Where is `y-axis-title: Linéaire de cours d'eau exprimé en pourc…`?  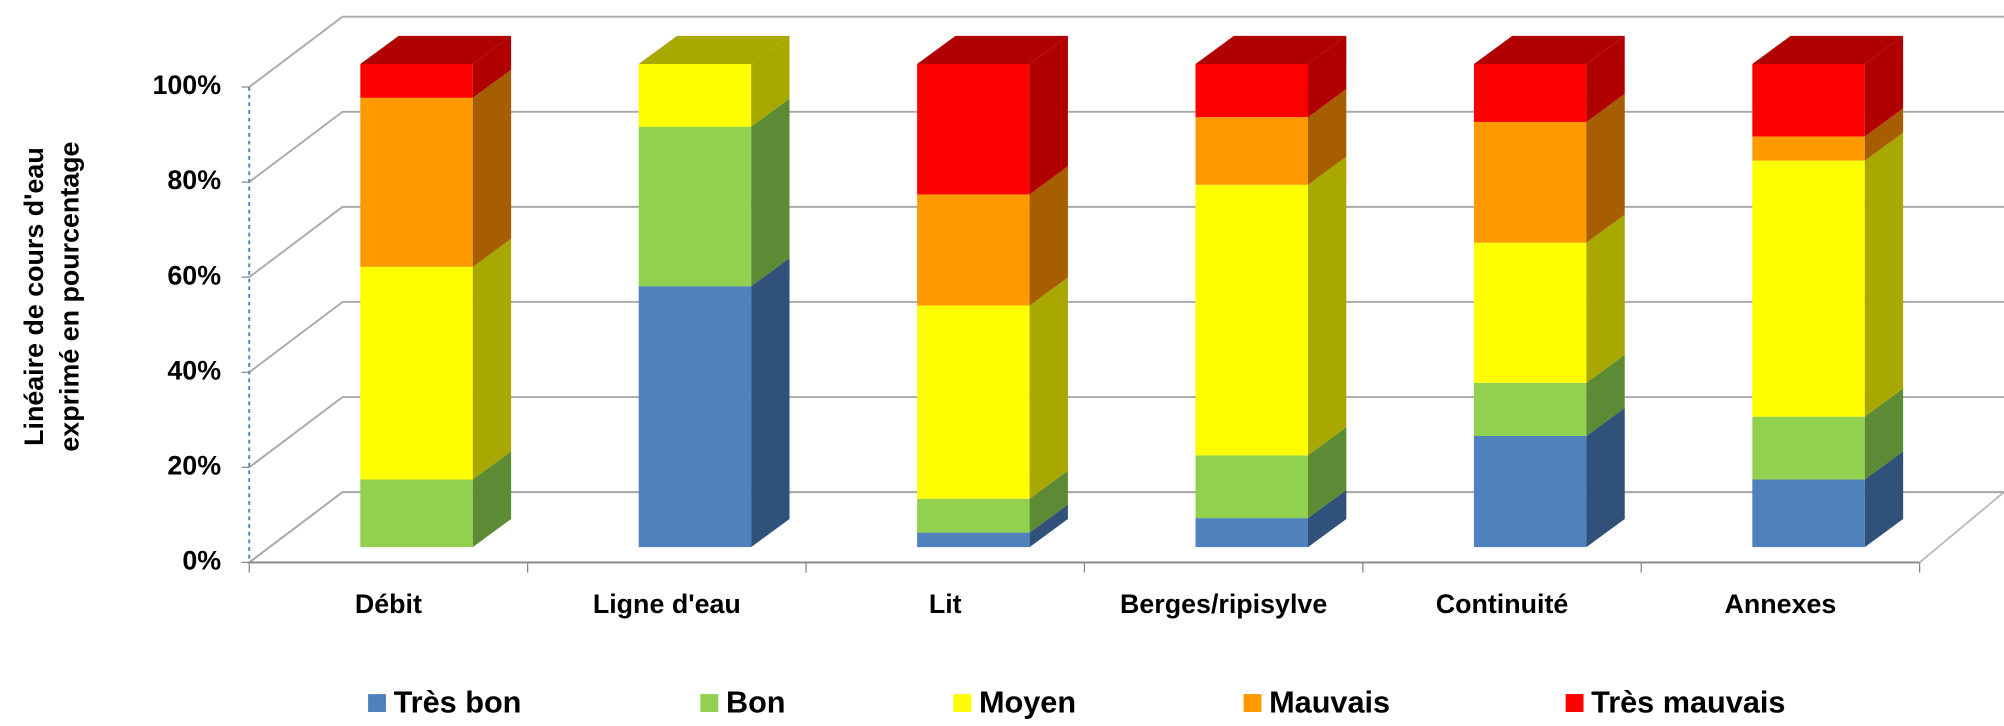
y-axis-title: Linéaire de cours d'eau exprimé en pourc… is located at coordinates (52, 297).